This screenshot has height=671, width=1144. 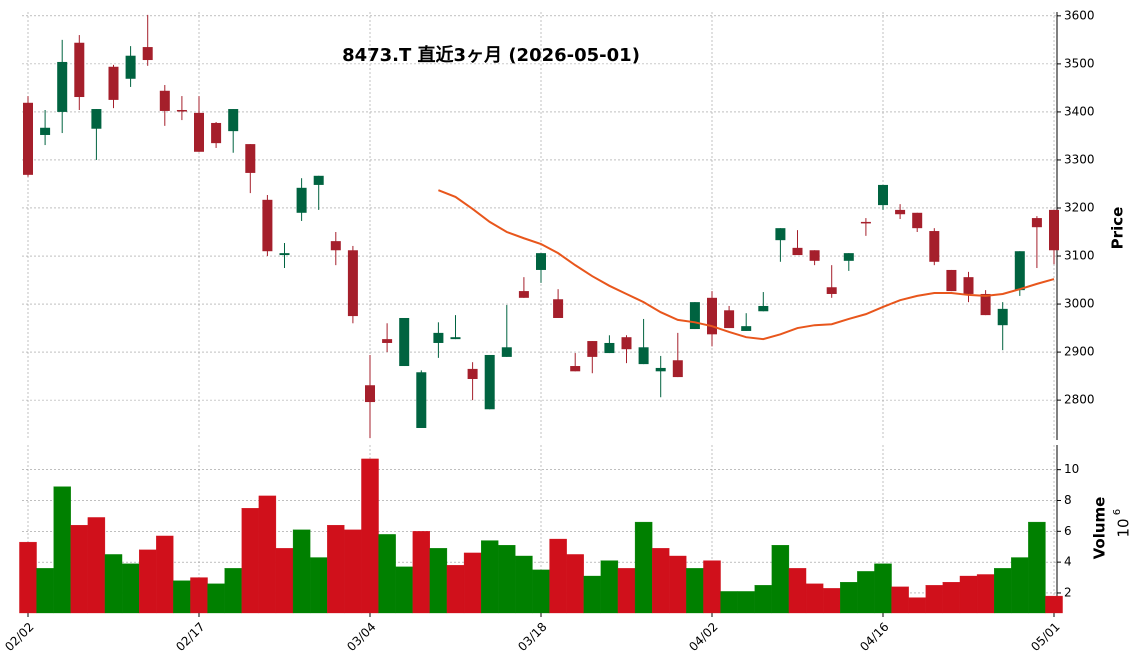 I want to click on y-tick-label: 8, so click(x=1068, y=500).